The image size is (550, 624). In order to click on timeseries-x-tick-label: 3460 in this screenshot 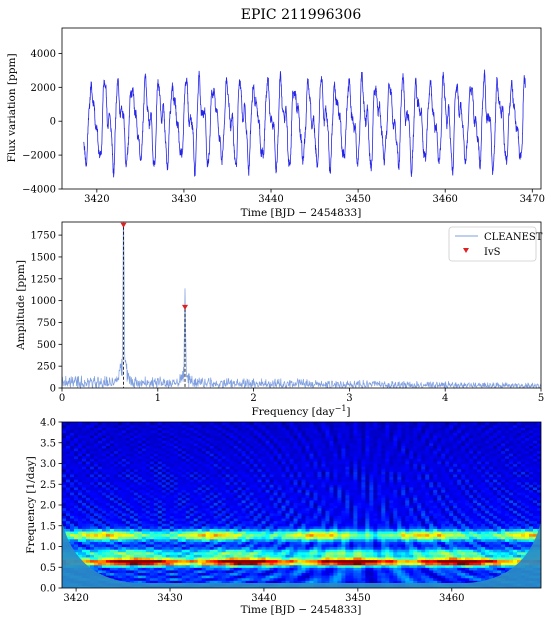, I will do `click(444, 199)`.